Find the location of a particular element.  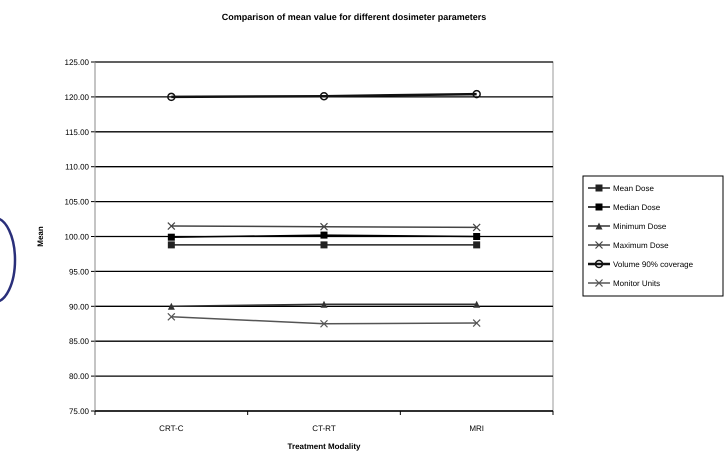

y-tick-label: 100.00 is located at coordinates (77, 237).